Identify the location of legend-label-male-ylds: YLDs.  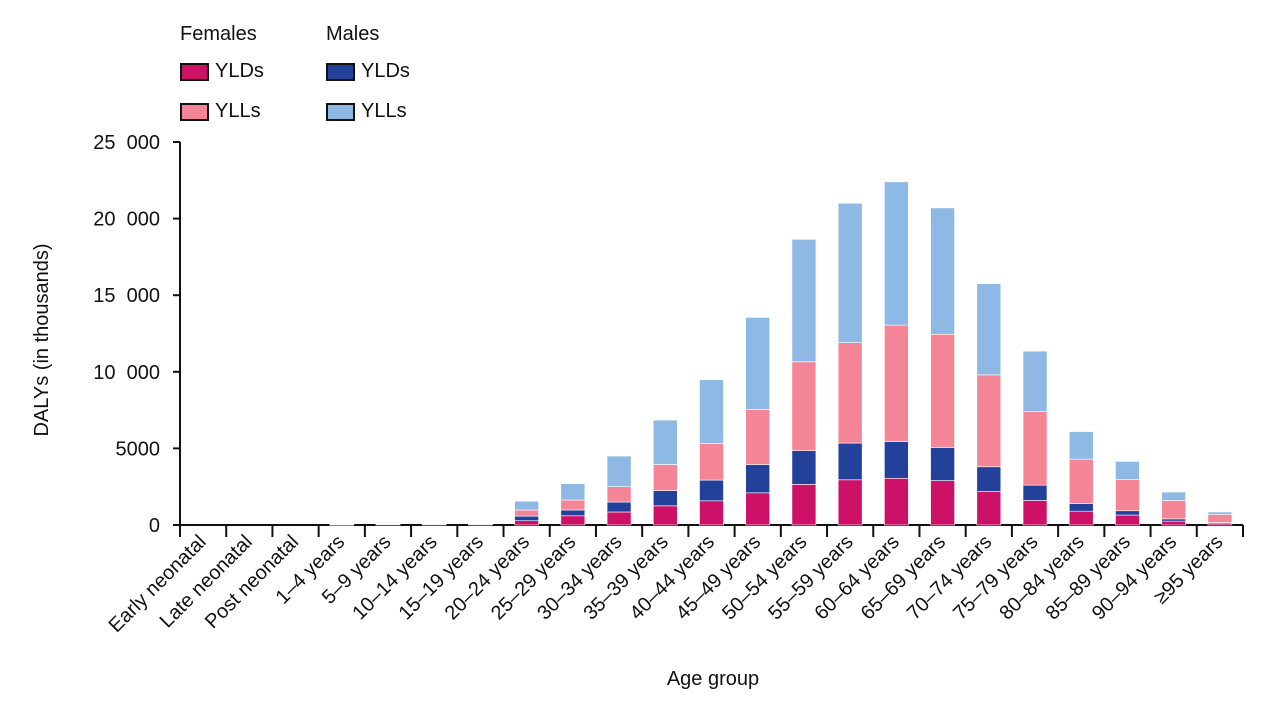
(385, 71).